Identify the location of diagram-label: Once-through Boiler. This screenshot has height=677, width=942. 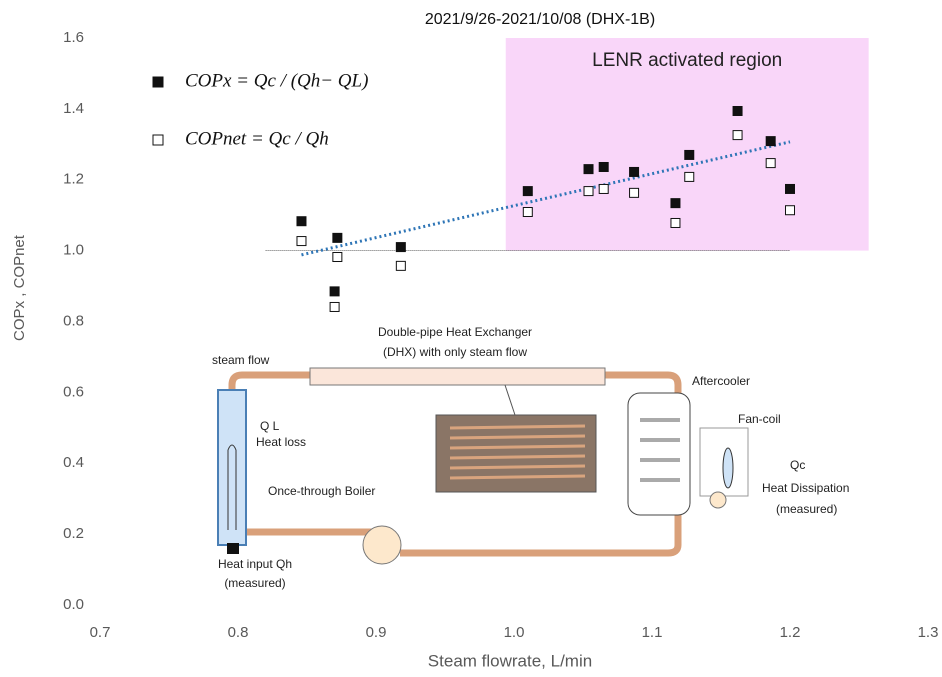
(321, 491).